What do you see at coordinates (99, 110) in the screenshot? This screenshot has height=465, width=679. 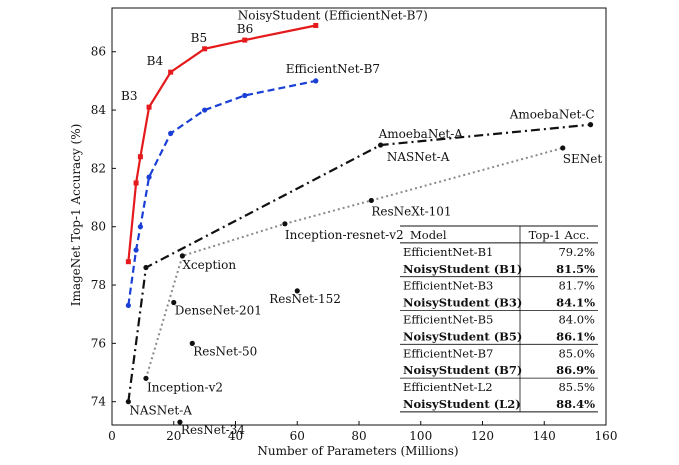 I see `y-tick-label: 84` at bounding box center [99, 110].